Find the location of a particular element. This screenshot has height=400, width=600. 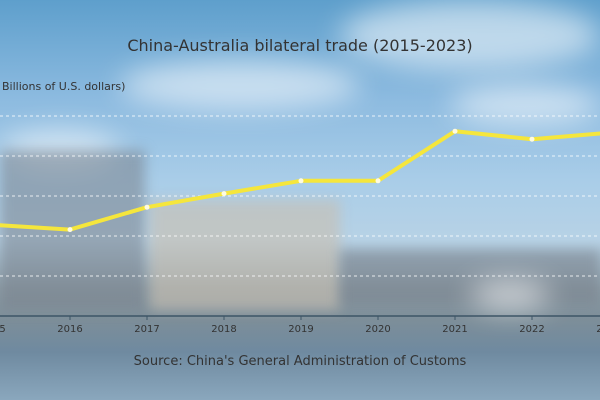

x-tick-label: 2018 is located at coordinates (223, 329).